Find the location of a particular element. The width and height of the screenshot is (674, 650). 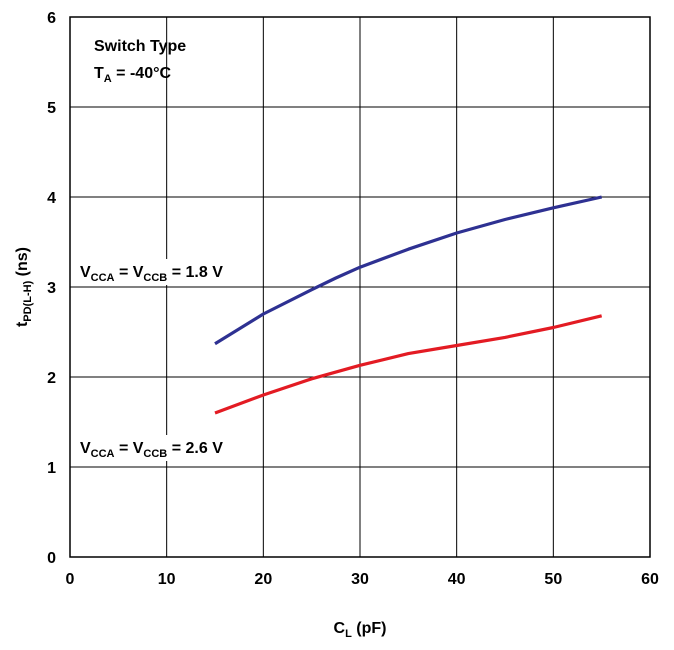

y-tick-label-0: 0 is located at coordinates (51, 558).